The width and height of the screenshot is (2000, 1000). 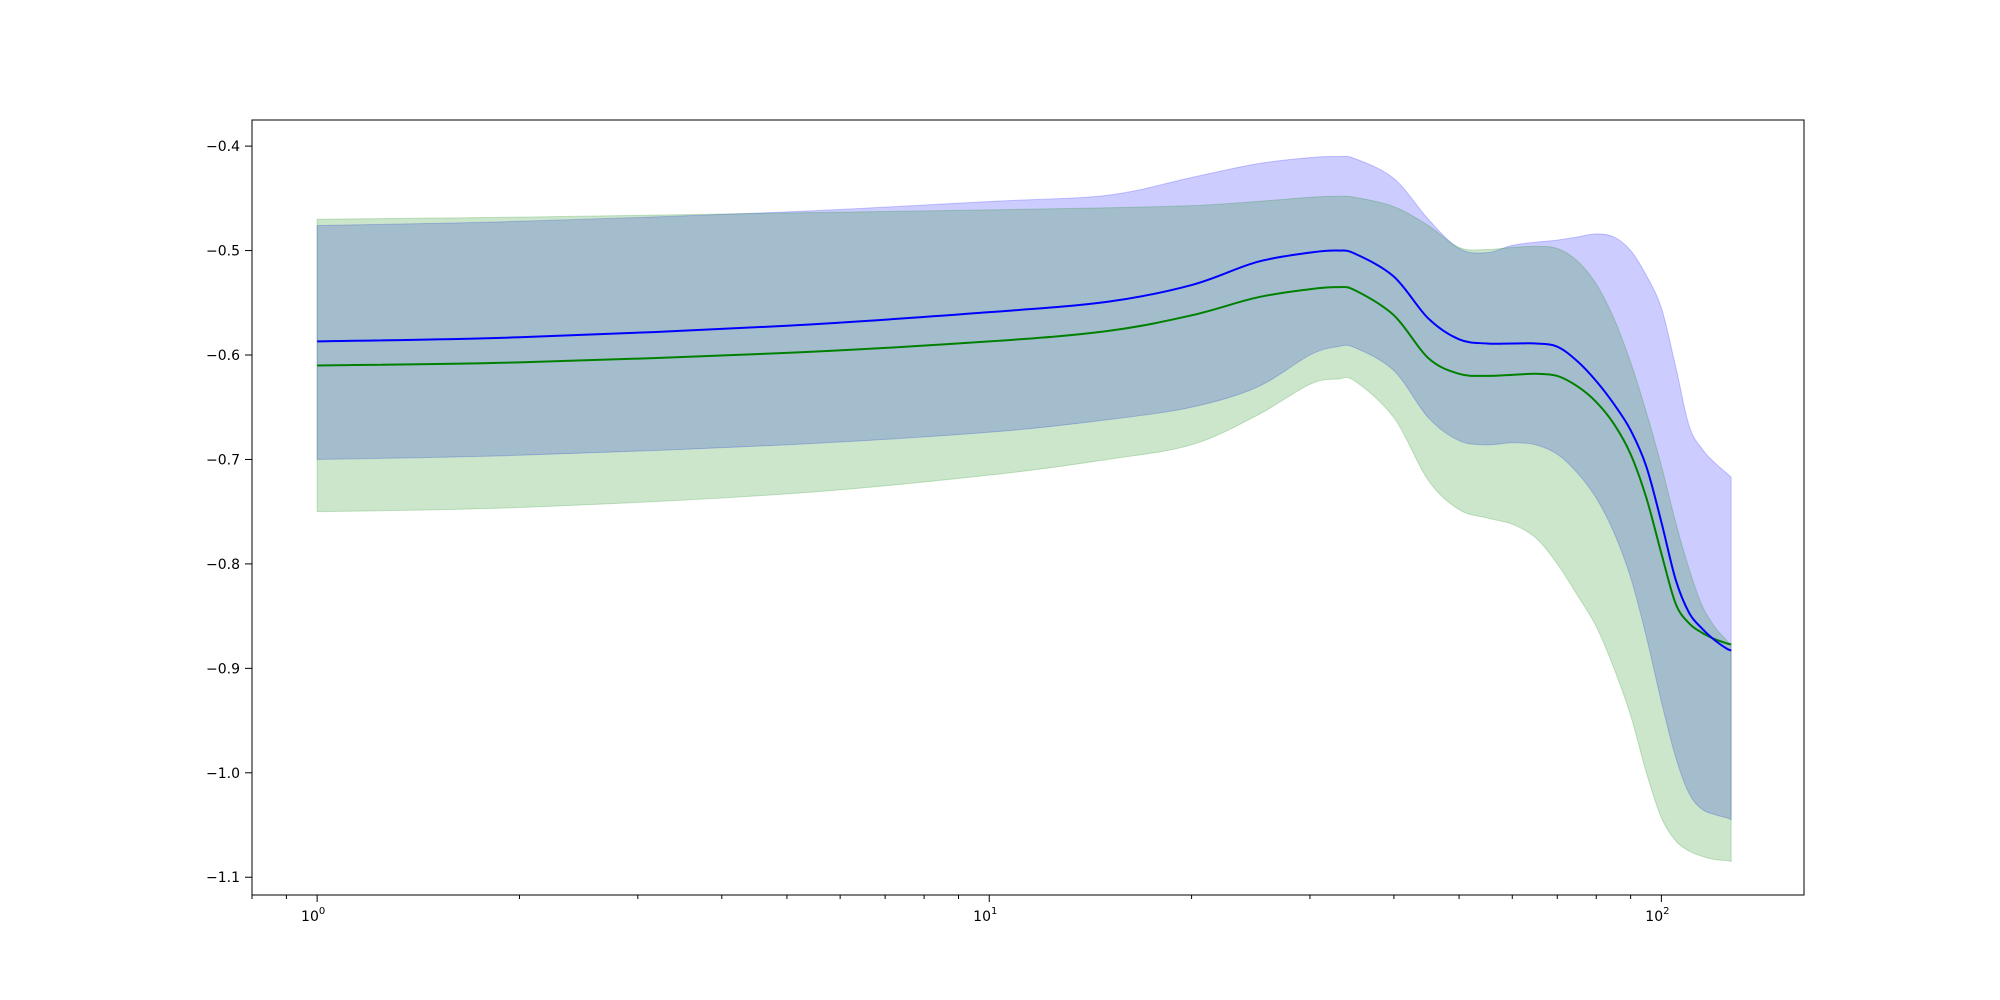 I want to click on y-tick-label: −1.1, so click(x=223, y=878).